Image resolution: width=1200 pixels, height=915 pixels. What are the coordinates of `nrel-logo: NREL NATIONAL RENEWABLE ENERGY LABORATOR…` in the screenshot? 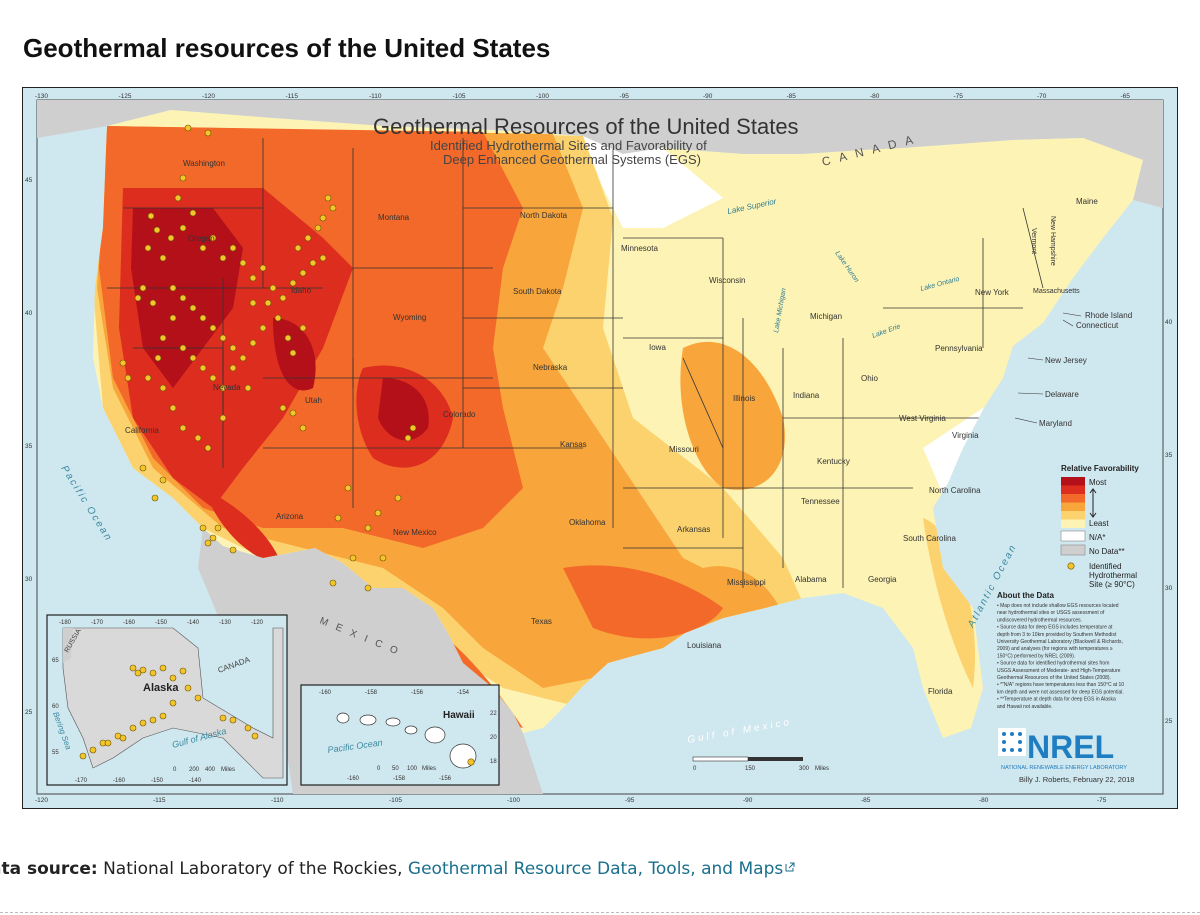 It's located at (1066, 756).